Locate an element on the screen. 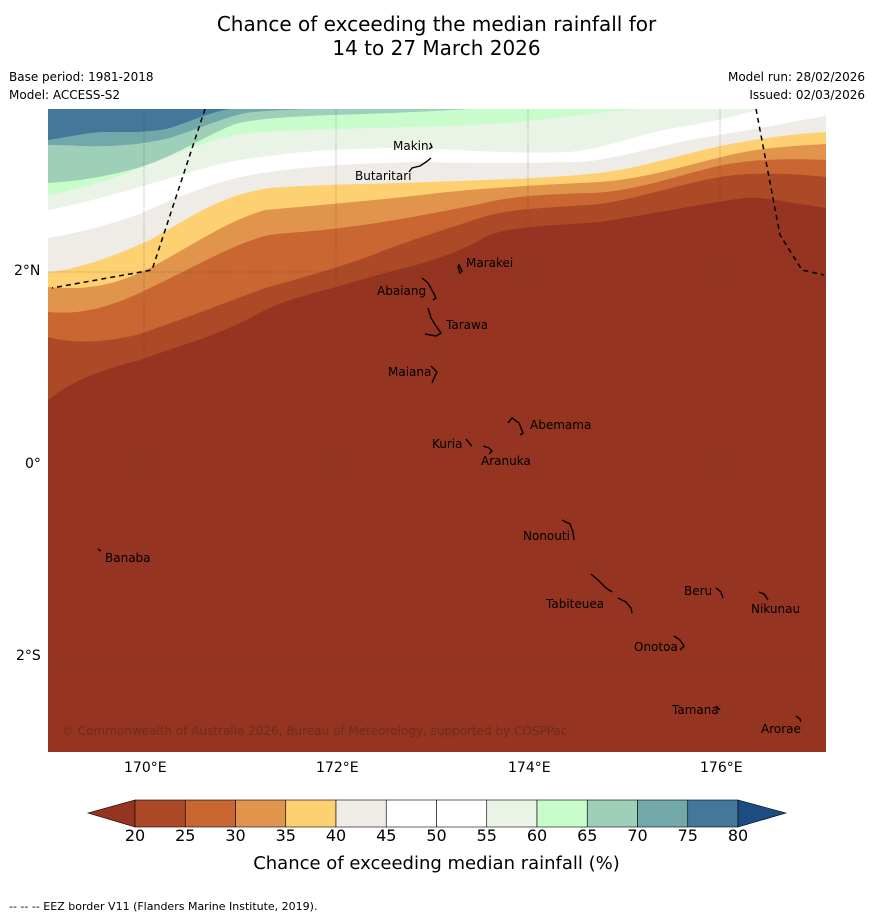 The width and height of the screenshot is (873, 919). island-aranuka is located at coordinates (487, 450).